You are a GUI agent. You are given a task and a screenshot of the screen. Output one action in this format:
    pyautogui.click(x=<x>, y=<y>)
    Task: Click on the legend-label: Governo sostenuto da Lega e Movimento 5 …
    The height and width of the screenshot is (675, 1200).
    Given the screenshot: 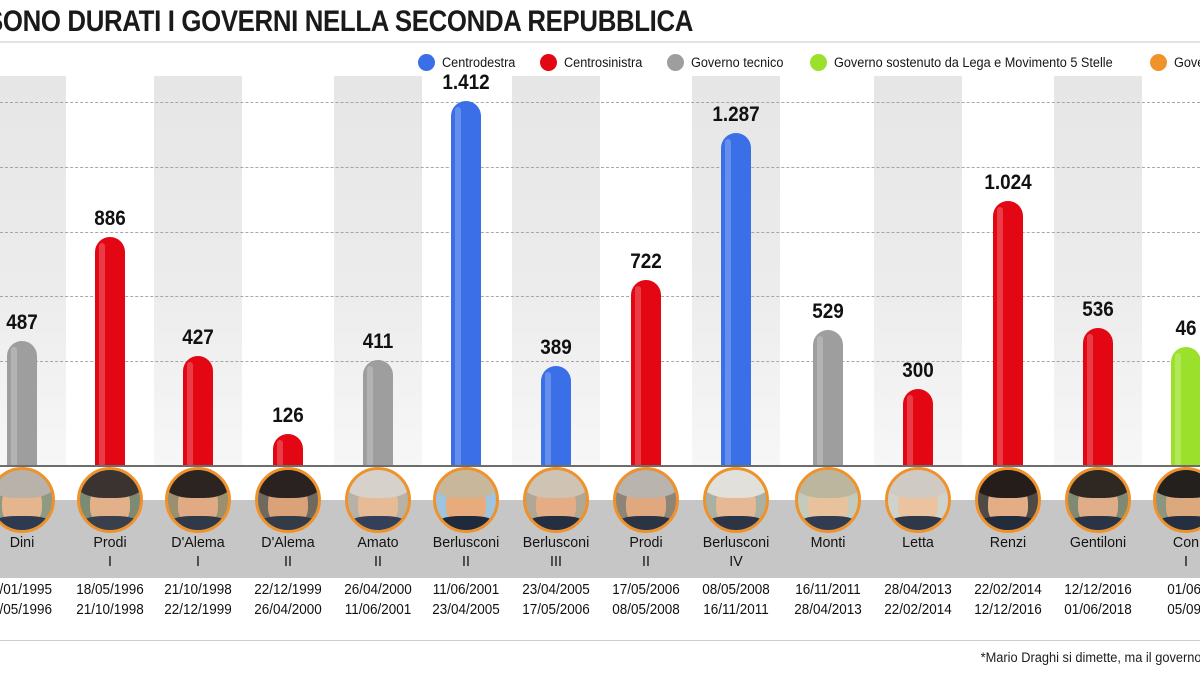 What is the action you would take?
    pyautogui.click(x=973, y=62)
    